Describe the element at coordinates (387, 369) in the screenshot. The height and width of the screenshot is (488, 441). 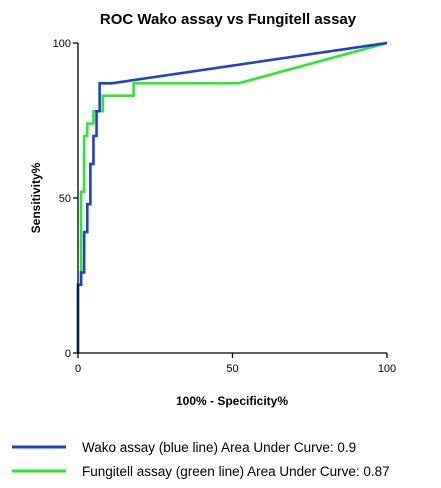
I see `x-tick-label: 100` at that location.